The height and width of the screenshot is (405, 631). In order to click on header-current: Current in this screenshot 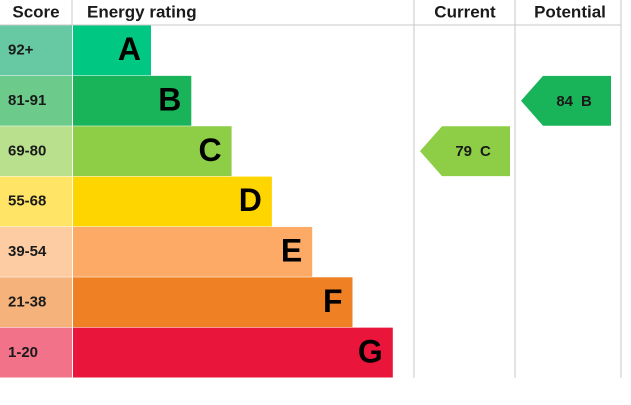, I will do `click(465, 11)`.